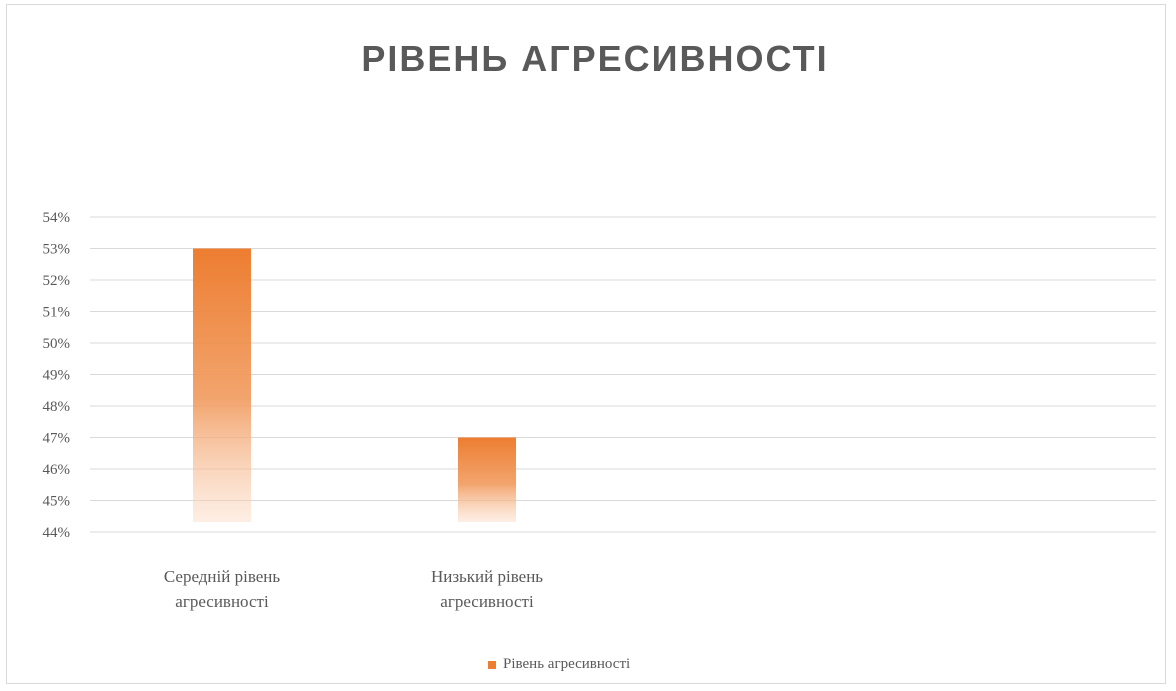 The image size is (1176, 691). Describe the element at coordinates (57, 376) in the screenshot. I see `y-tick-label: 49%` at that location.